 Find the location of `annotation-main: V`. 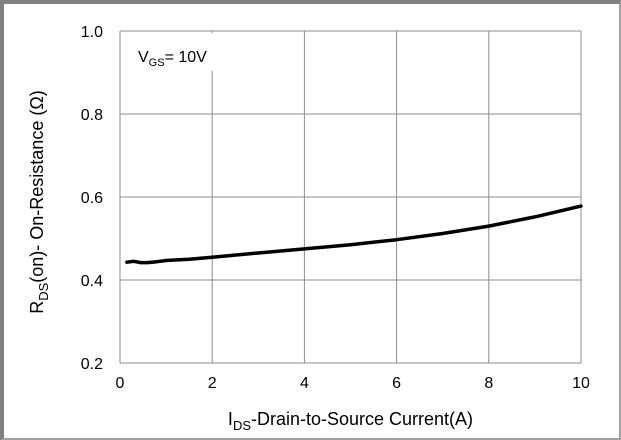

annotation-main: V is located at coordinates (143, 57).